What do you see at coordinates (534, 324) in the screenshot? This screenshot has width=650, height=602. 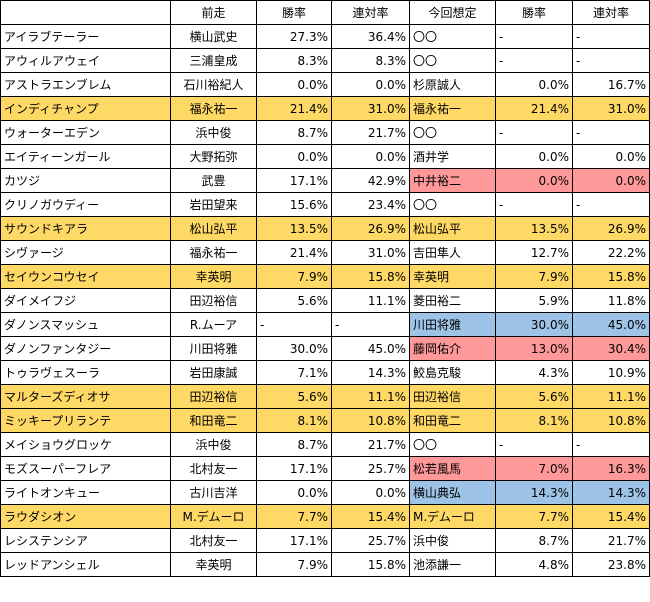 I see `current-win-rate-cell: 30.0%` at bounding box center [534, 324].